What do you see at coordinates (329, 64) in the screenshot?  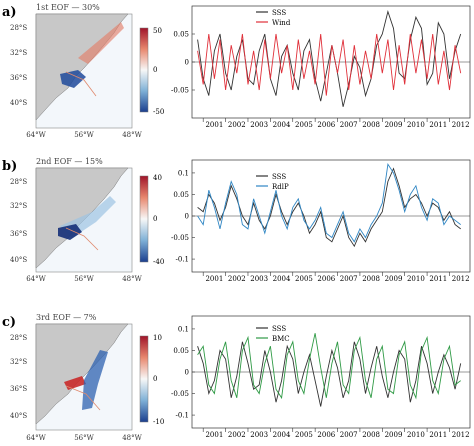 I see `series-line-wind` at bounding box center [329, 64].